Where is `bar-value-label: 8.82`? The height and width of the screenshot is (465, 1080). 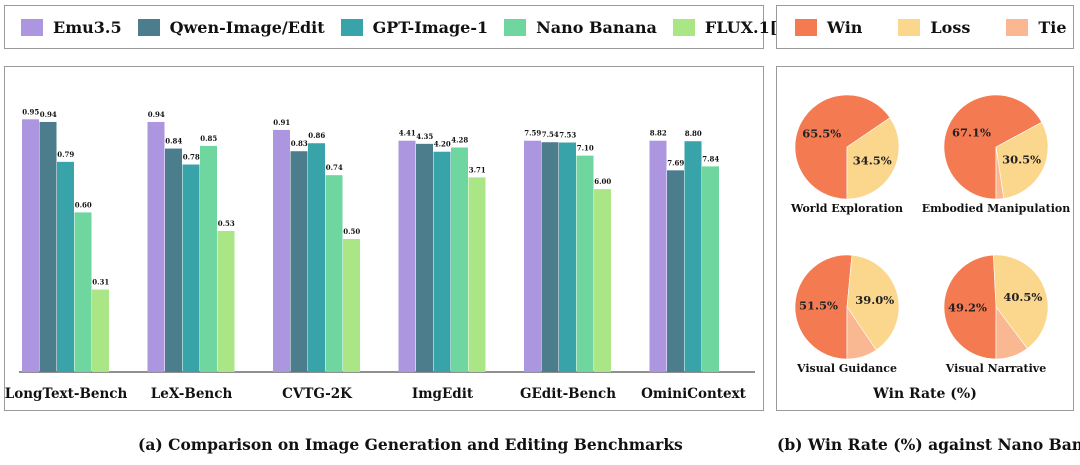 bar-value-label: 8.82 is located at coordinates (658, 133).